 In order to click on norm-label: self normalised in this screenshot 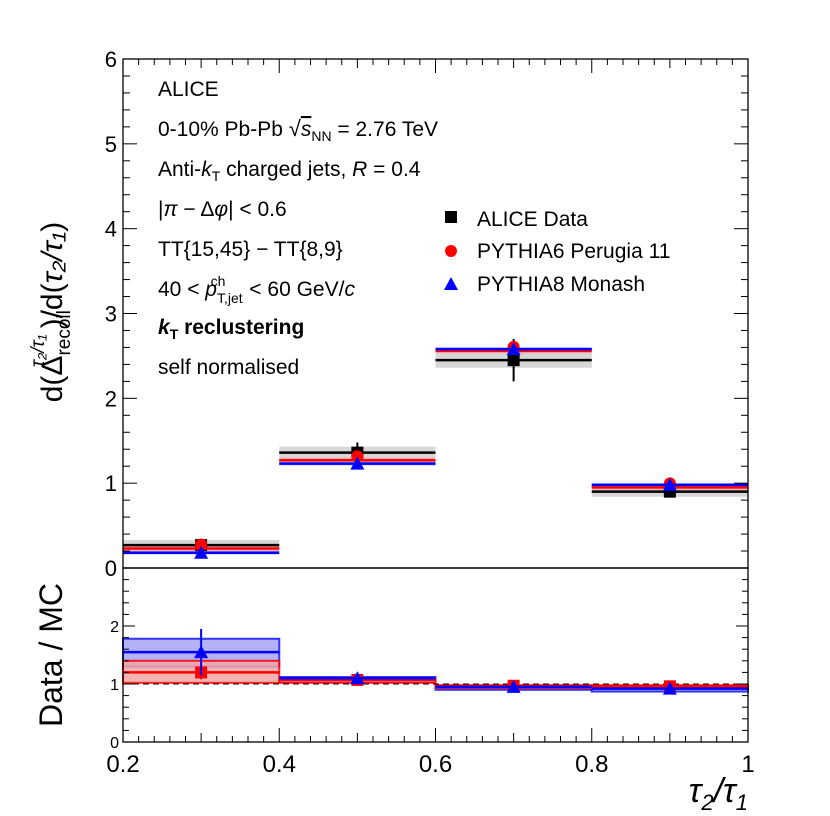, I will do `click(228, 367)`.